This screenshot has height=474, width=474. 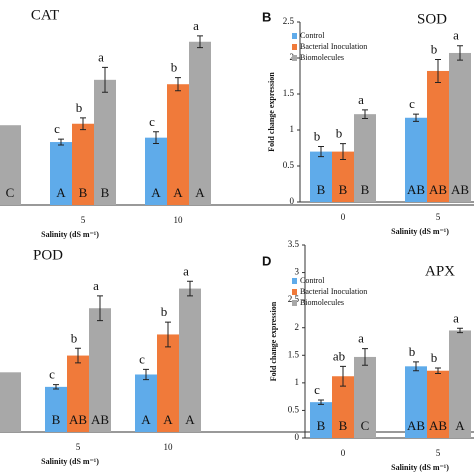 I want to click on significance-letter: ab, so click(x=339, y=355).